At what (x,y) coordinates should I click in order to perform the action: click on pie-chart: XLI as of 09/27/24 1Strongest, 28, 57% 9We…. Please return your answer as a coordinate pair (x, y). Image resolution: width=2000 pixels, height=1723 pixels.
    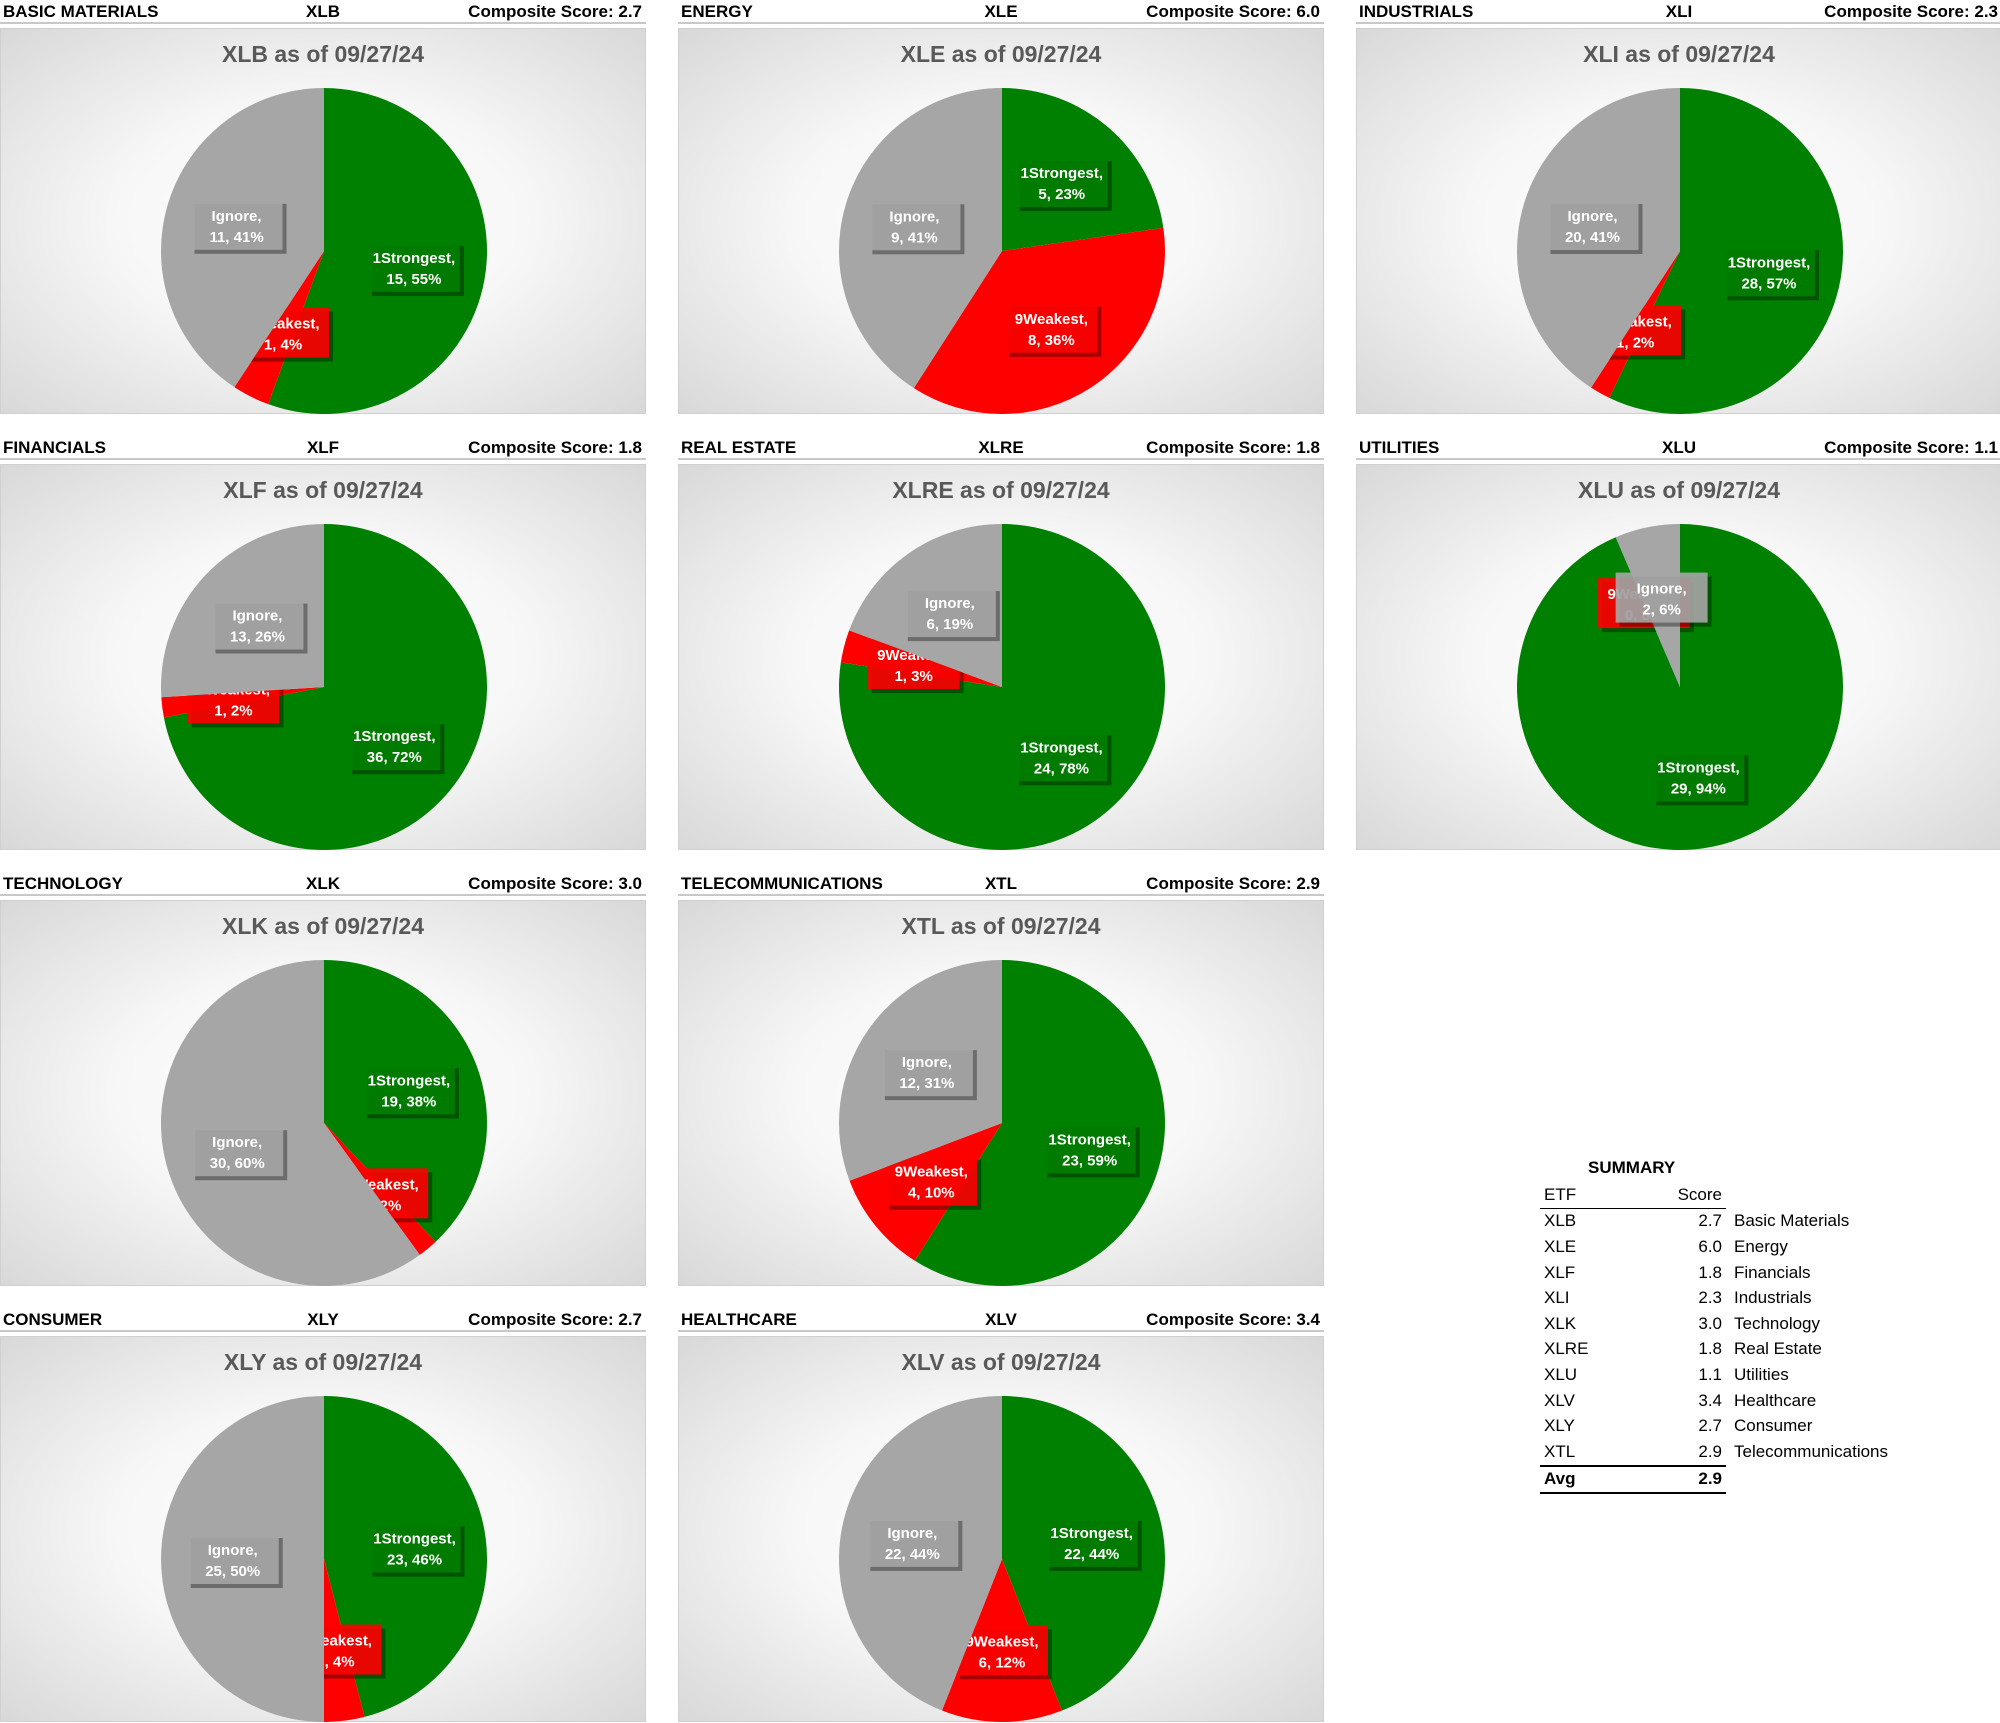
    Looking at the image, I should click on (1678, 221).